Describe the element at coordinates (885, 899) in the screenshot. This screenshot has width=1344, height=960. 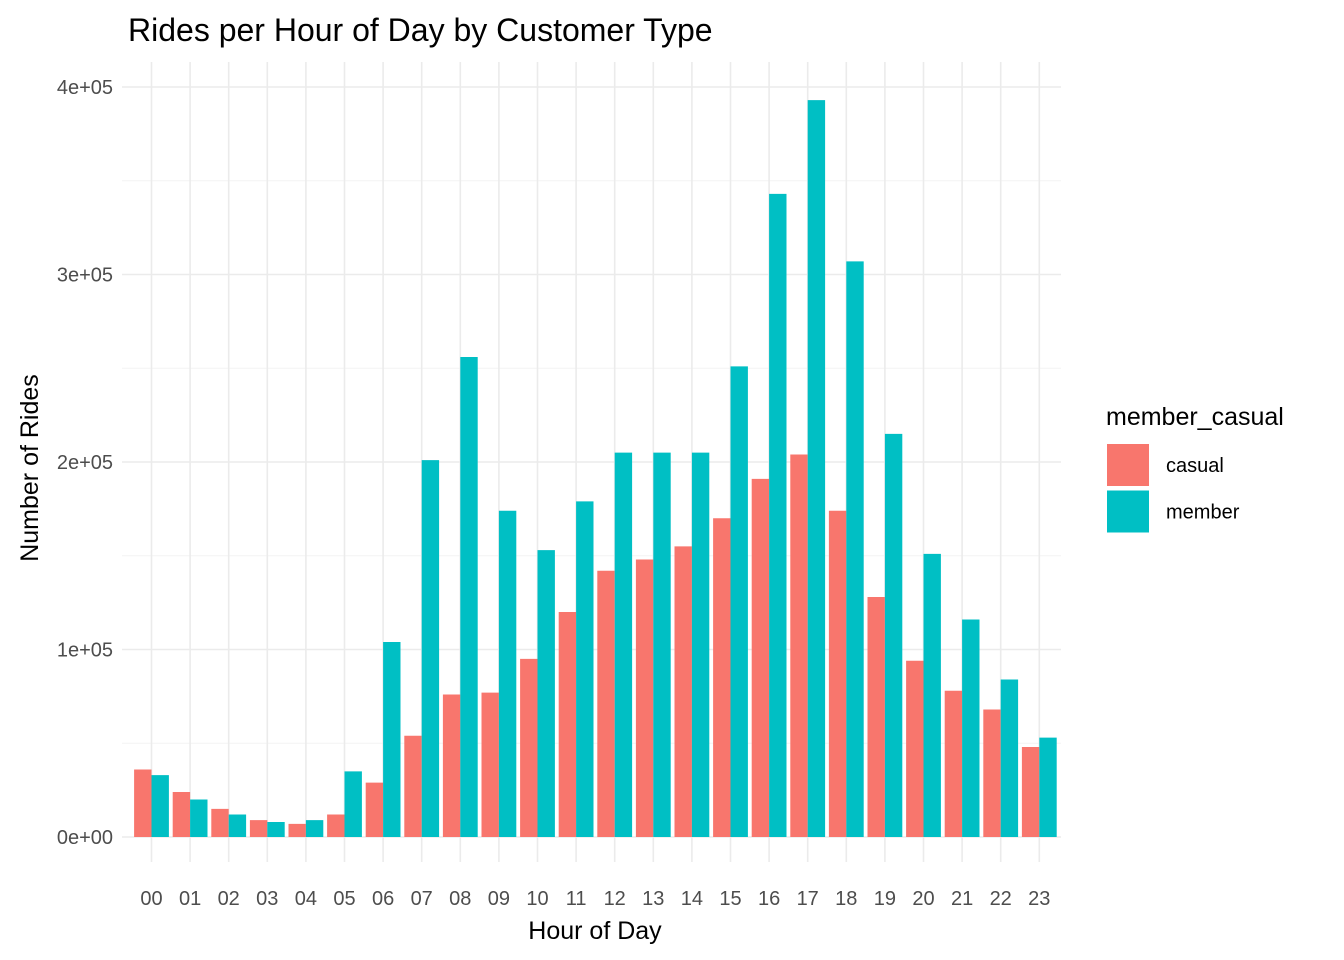
I see `x-tick-label: 19` at that location.